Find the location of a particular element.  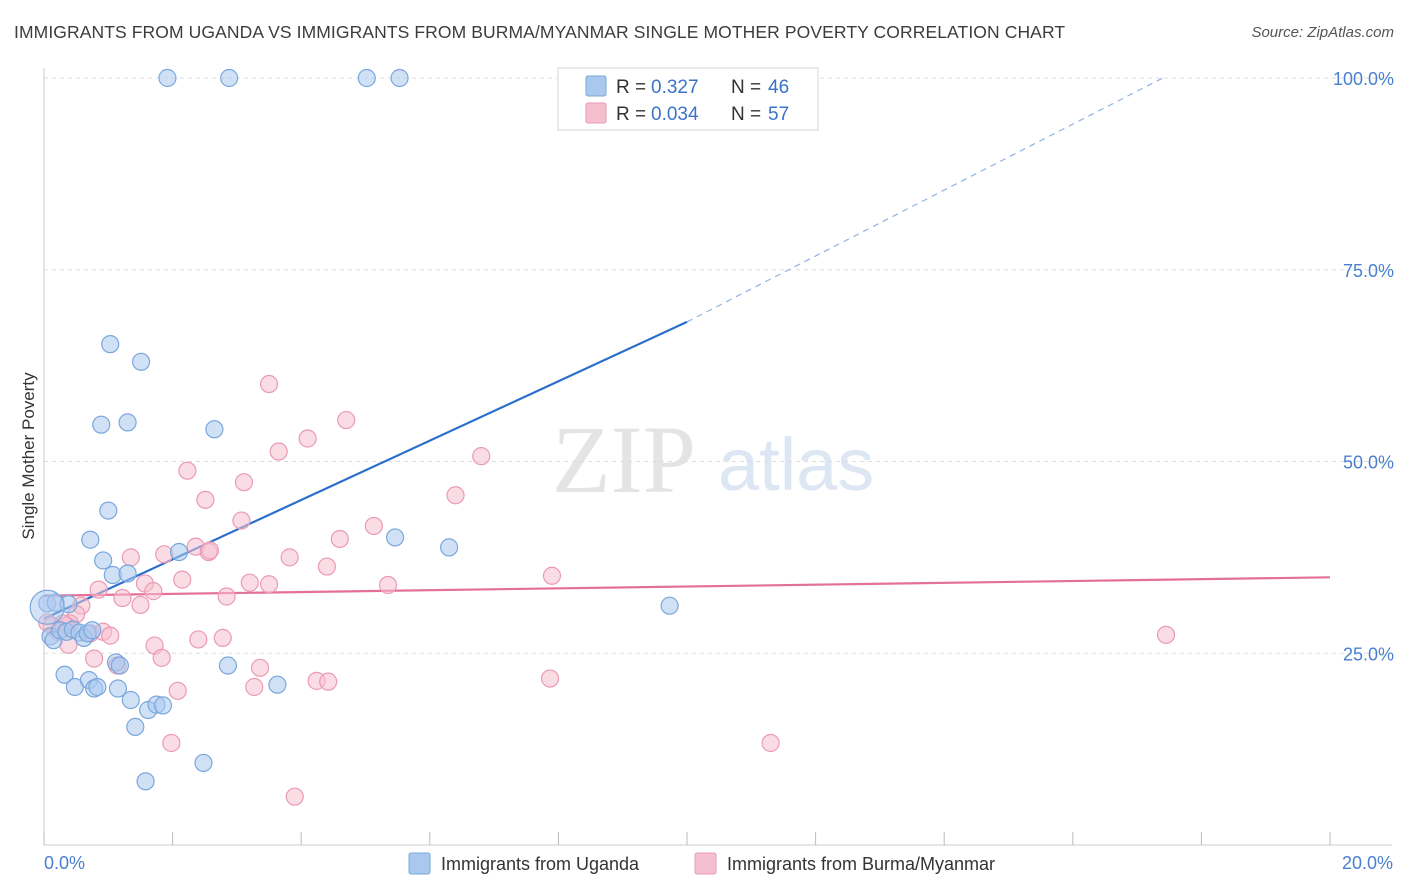

y-tick-label: 75.0% is located at coordinates (1368, 271).